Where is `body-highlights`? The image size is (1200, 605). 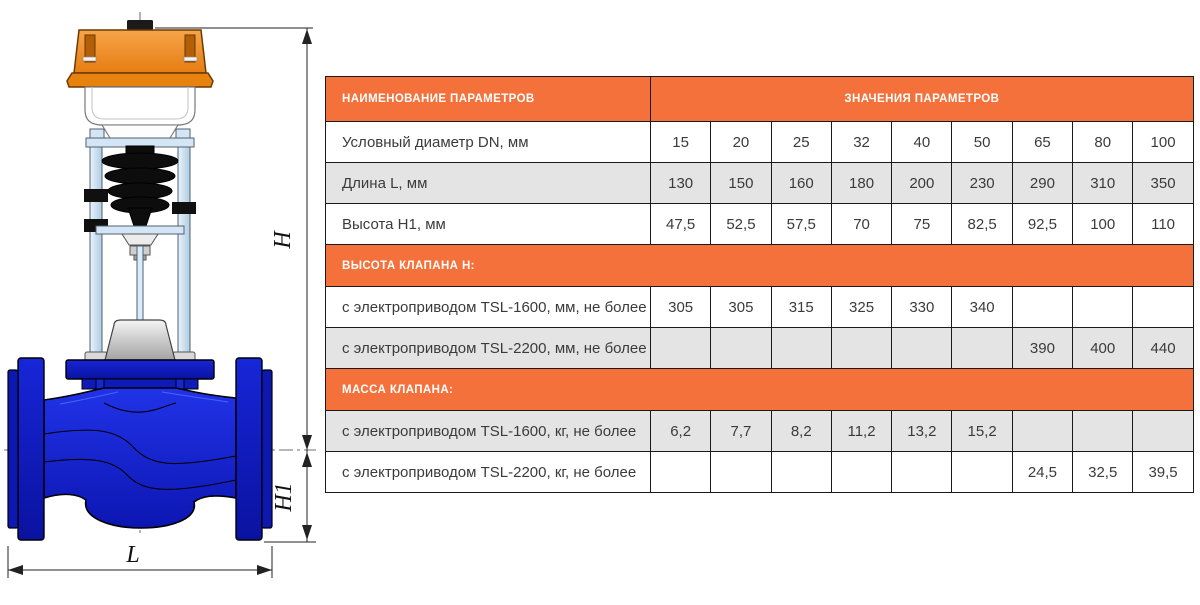
body-highlights is located at coordinates (144, 398).